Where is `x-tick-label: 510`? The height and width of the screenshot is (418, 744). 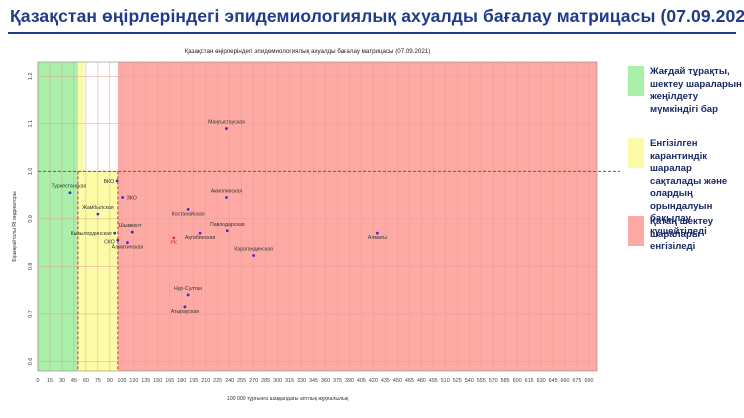
x-tick-label: 510 is located at coordinates (445, 381).